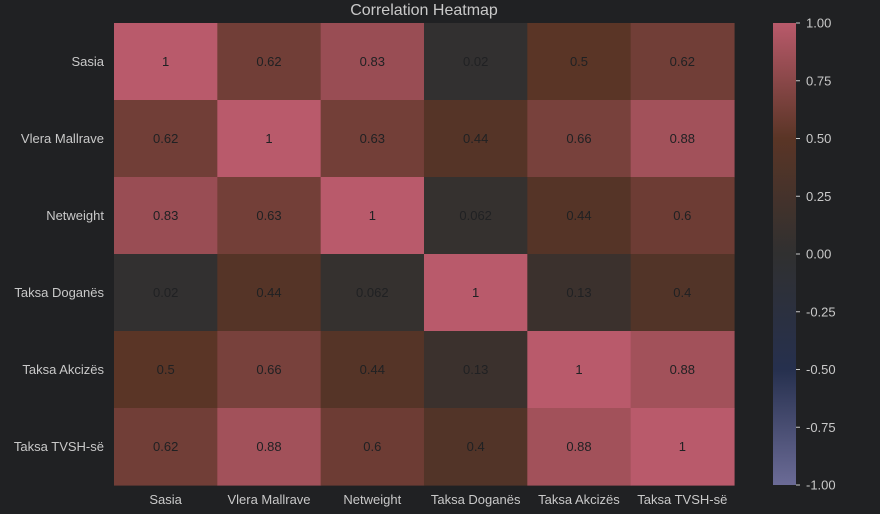  What do you see at coordinates (821, 369) in the screenshot?
I see `colorbar-tick-label: -0.50` at bounding box center [821, 369].